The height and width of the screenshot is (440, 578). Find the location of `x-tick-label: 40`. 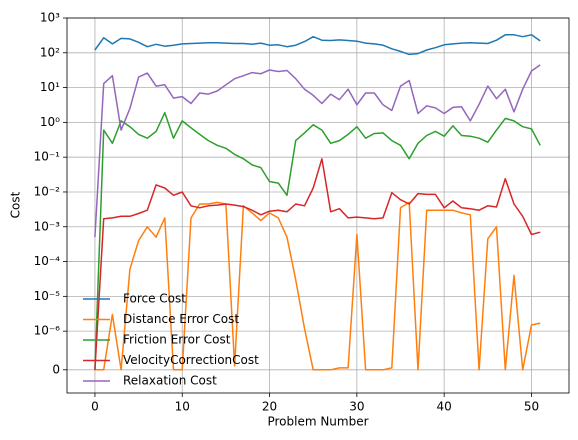

x-tick-label: 40 is located at coordinates (444, 407).